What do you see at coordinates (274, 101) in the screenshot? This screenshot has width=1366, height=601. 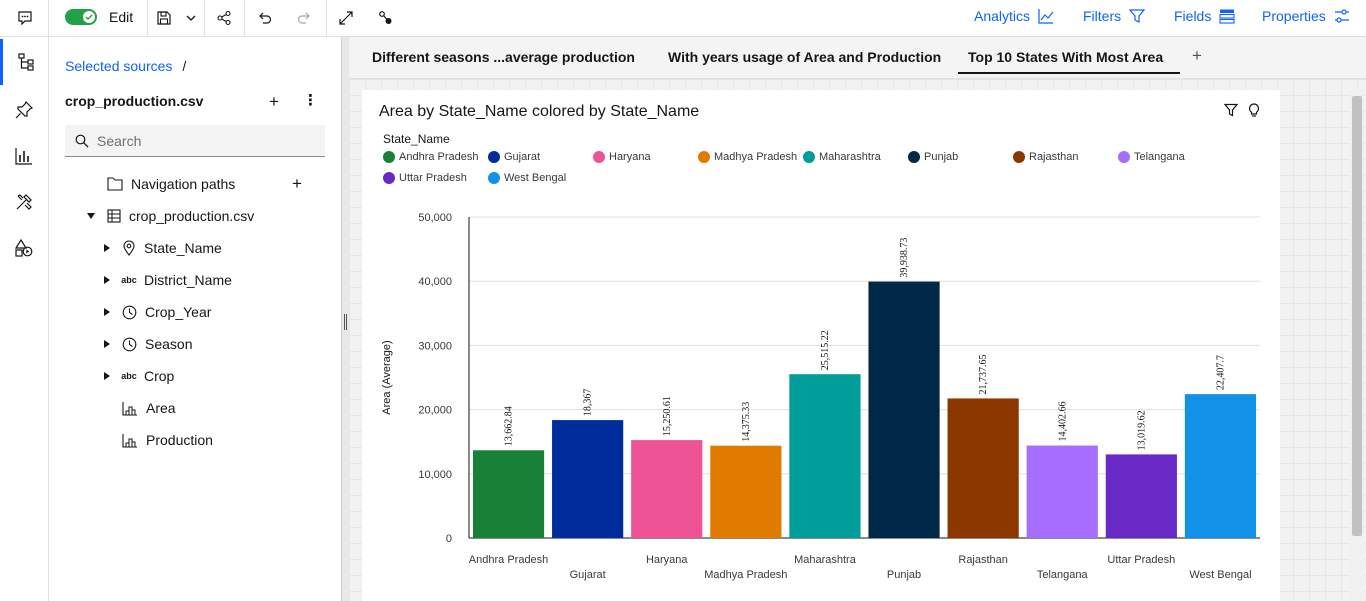 I see `add-source-icon: +` at bounding box center [274, 101].